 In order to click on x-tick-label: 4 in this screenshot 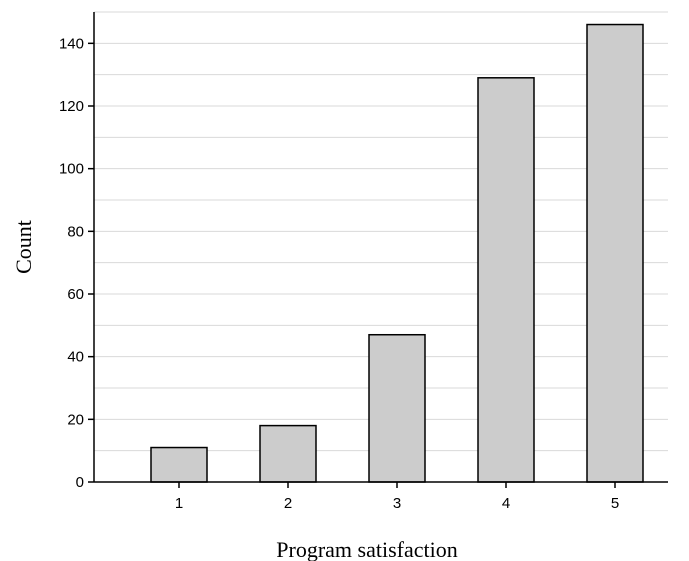, I will do `click(506, 503)`.